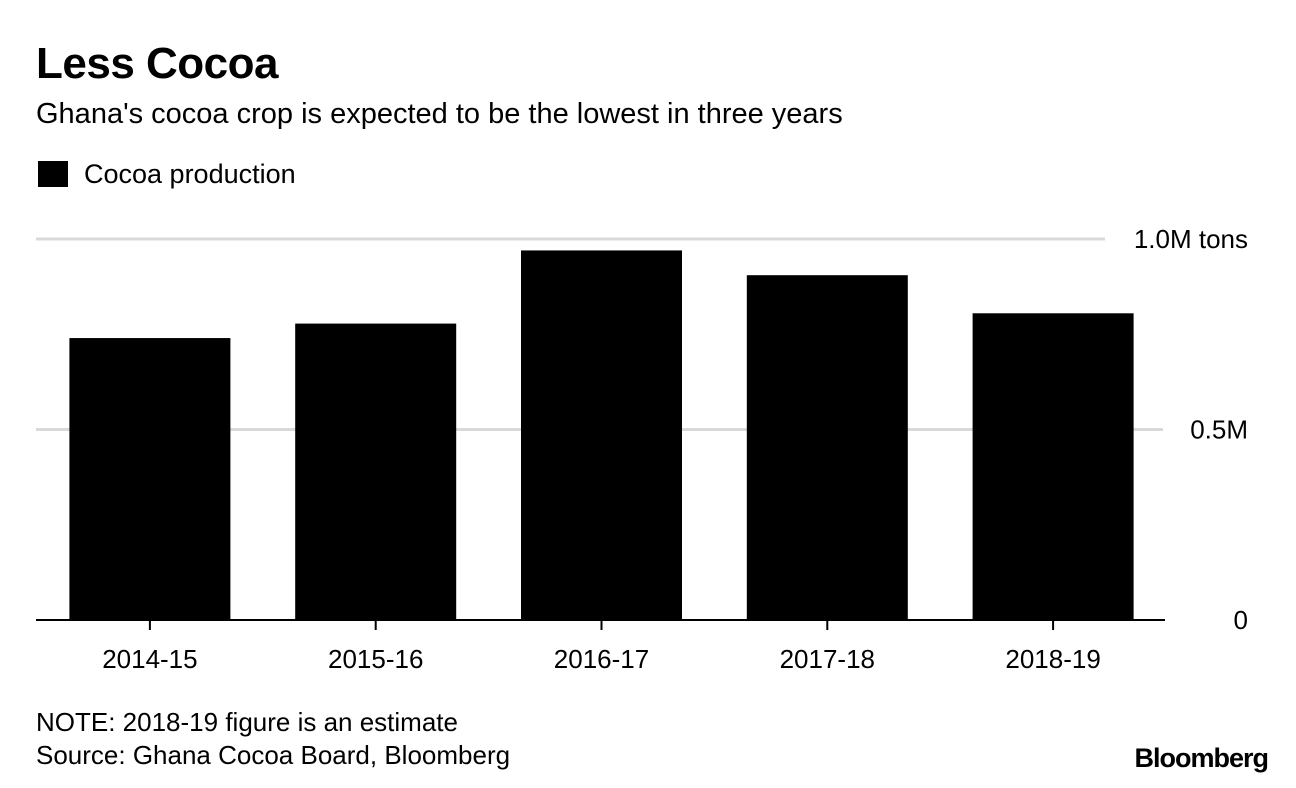  Describe the element at coordinates (1201, 758) in the screenshot. I see `bloomberg-logo: Bloomberg` at that location.